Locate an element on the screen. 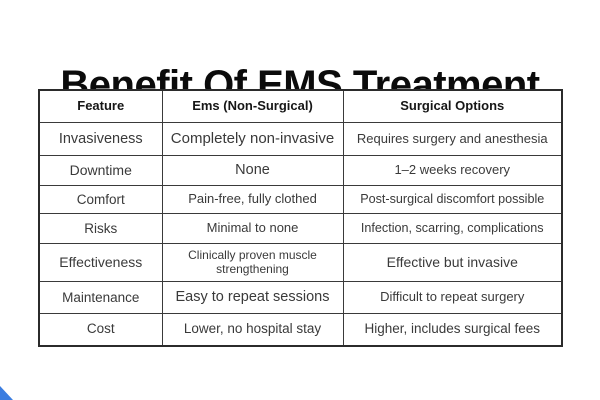 The width and height of the screenshot is (600, 400). cell-feature: Maintenance is located at coordinates (100, 297).